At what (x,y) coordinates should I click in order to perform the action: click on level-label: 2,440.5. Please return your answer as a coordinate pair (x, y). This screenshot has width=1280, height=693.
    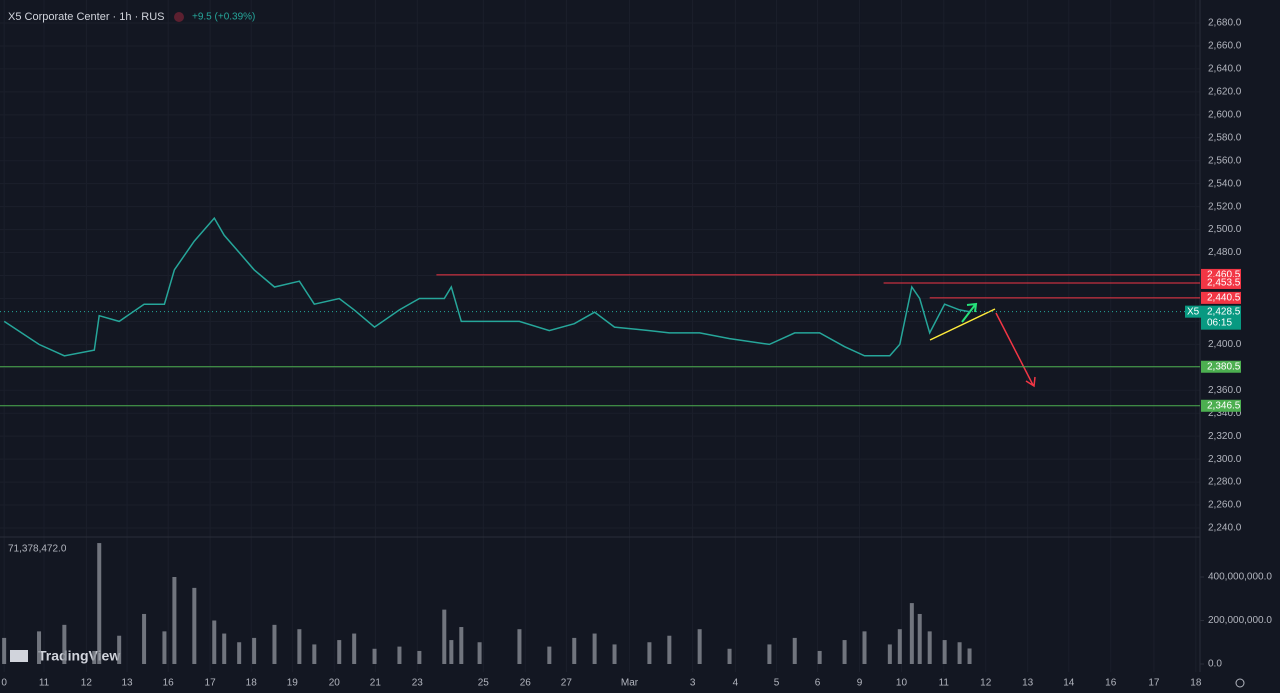
    Looking at the image, I should click on (1224, 298).